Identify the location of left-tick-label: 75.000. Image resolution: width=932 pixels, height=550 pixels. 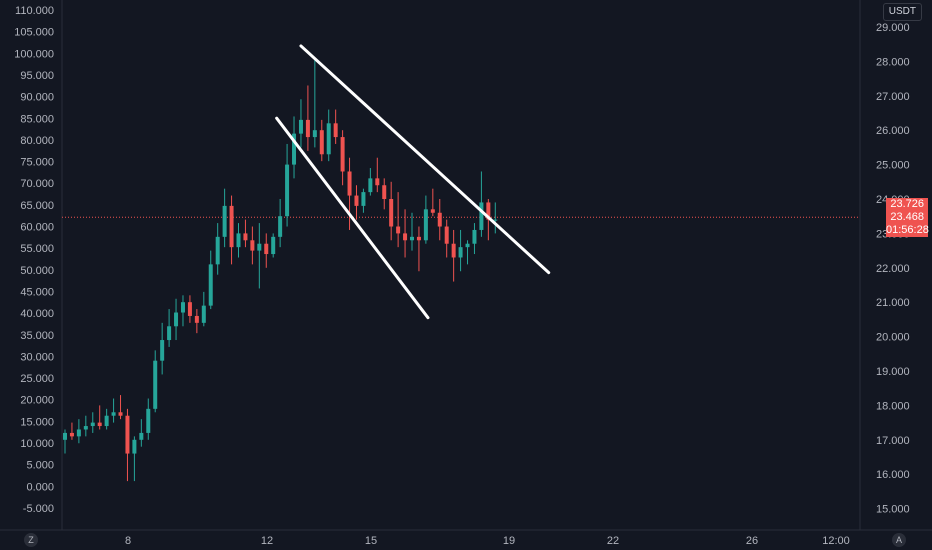
(37, 163).